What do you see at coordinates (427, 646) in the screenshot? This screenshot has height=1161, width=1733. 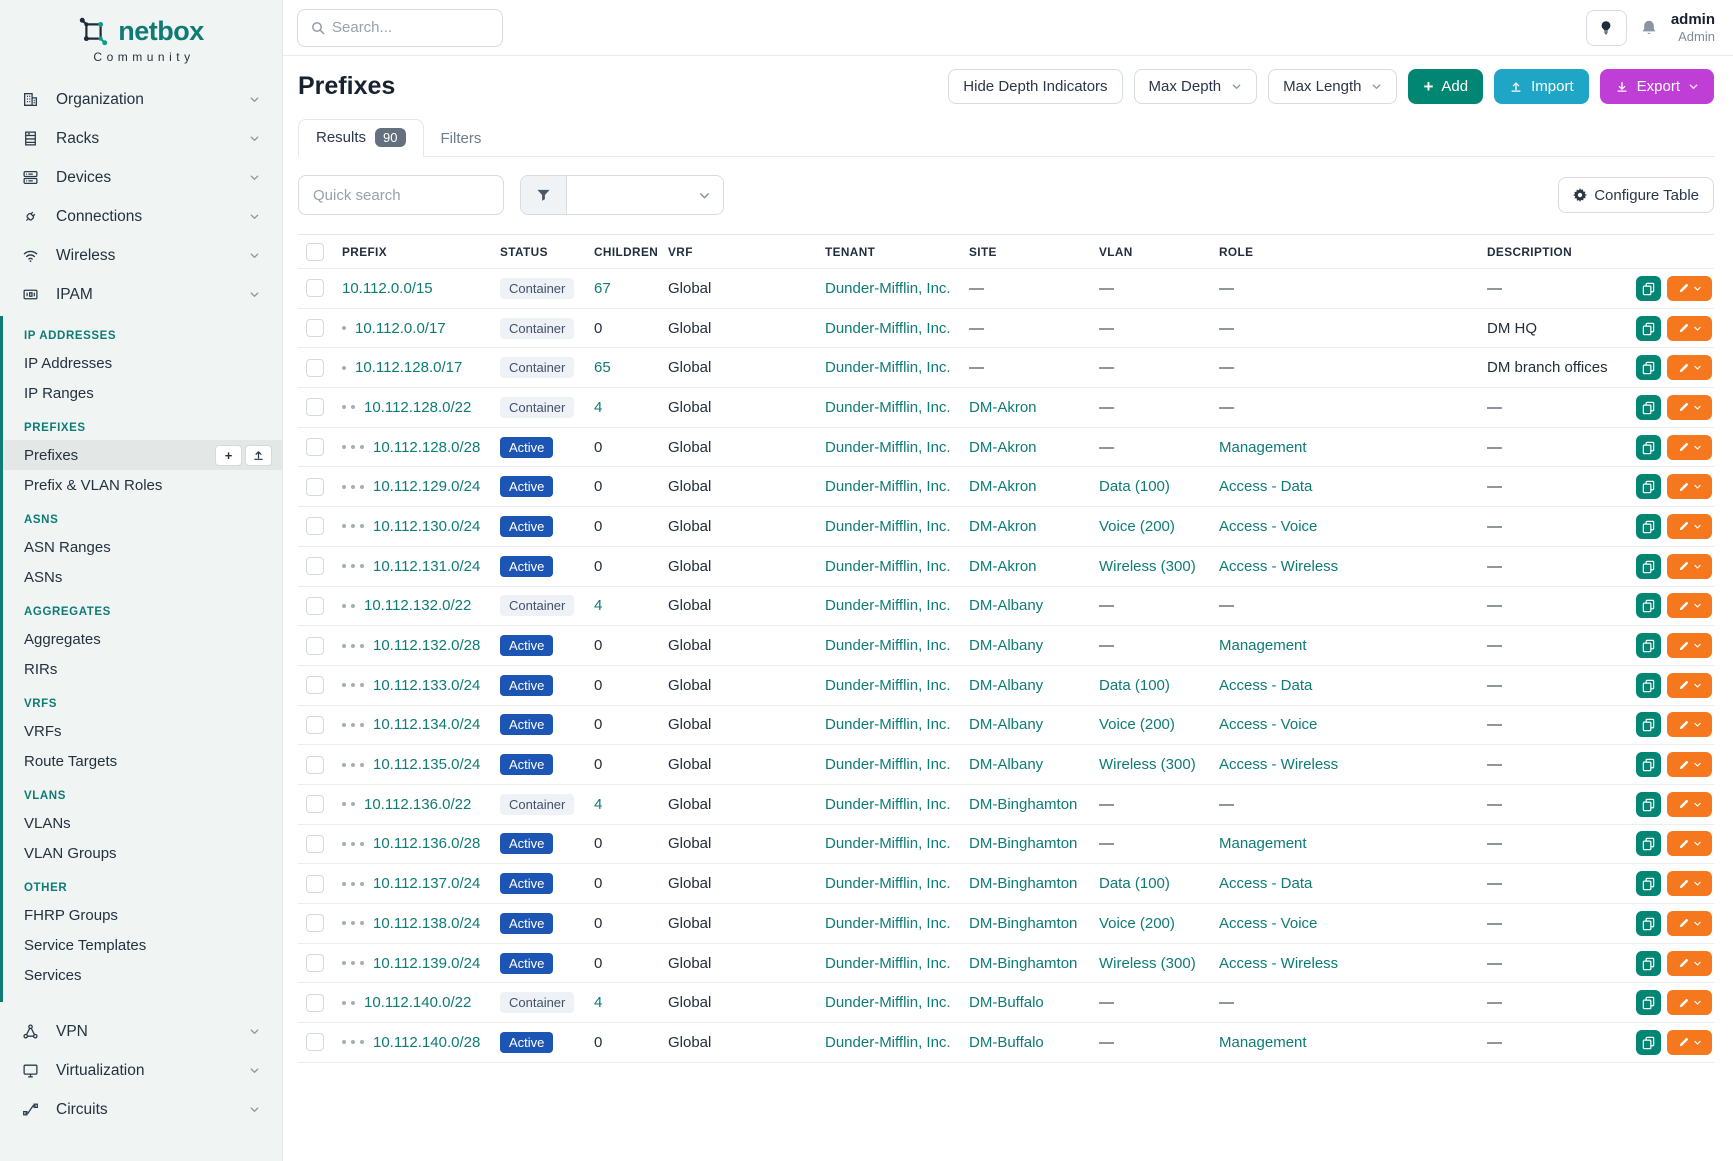 I see `prefix-link: 10.112.132.0/28` at bounding box center [427, 646].